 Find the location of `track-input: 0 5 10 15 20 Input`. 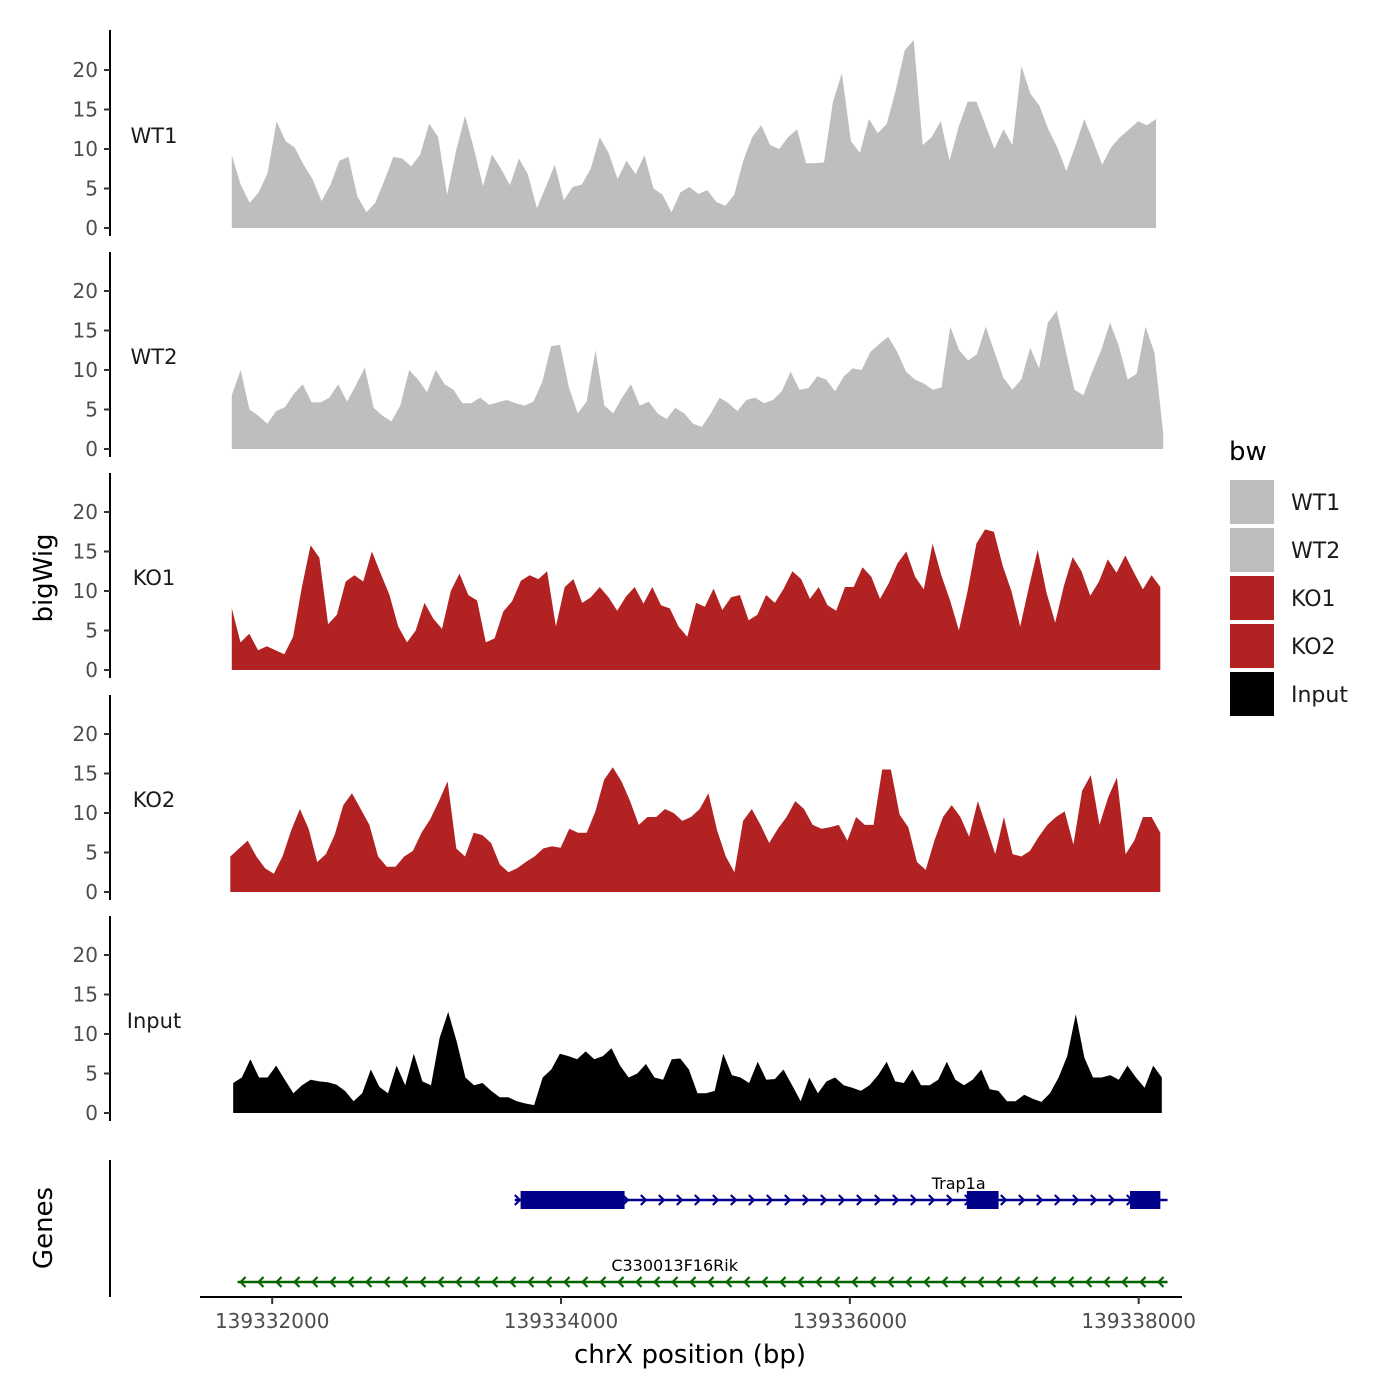

track-input: 0 5 10 15 20 Input is located at coordinates (617, 1020).